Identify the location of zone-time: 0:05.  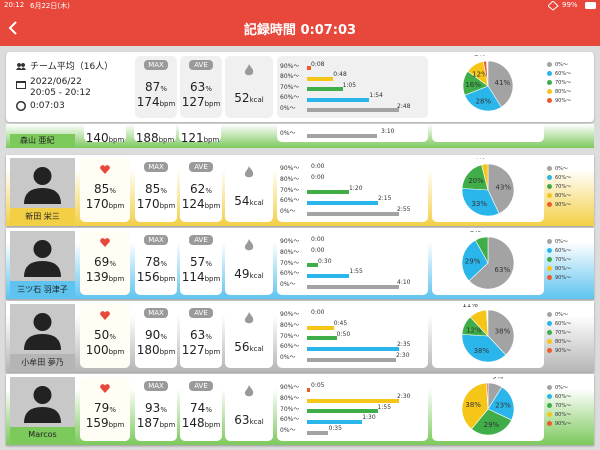
(318, 385).